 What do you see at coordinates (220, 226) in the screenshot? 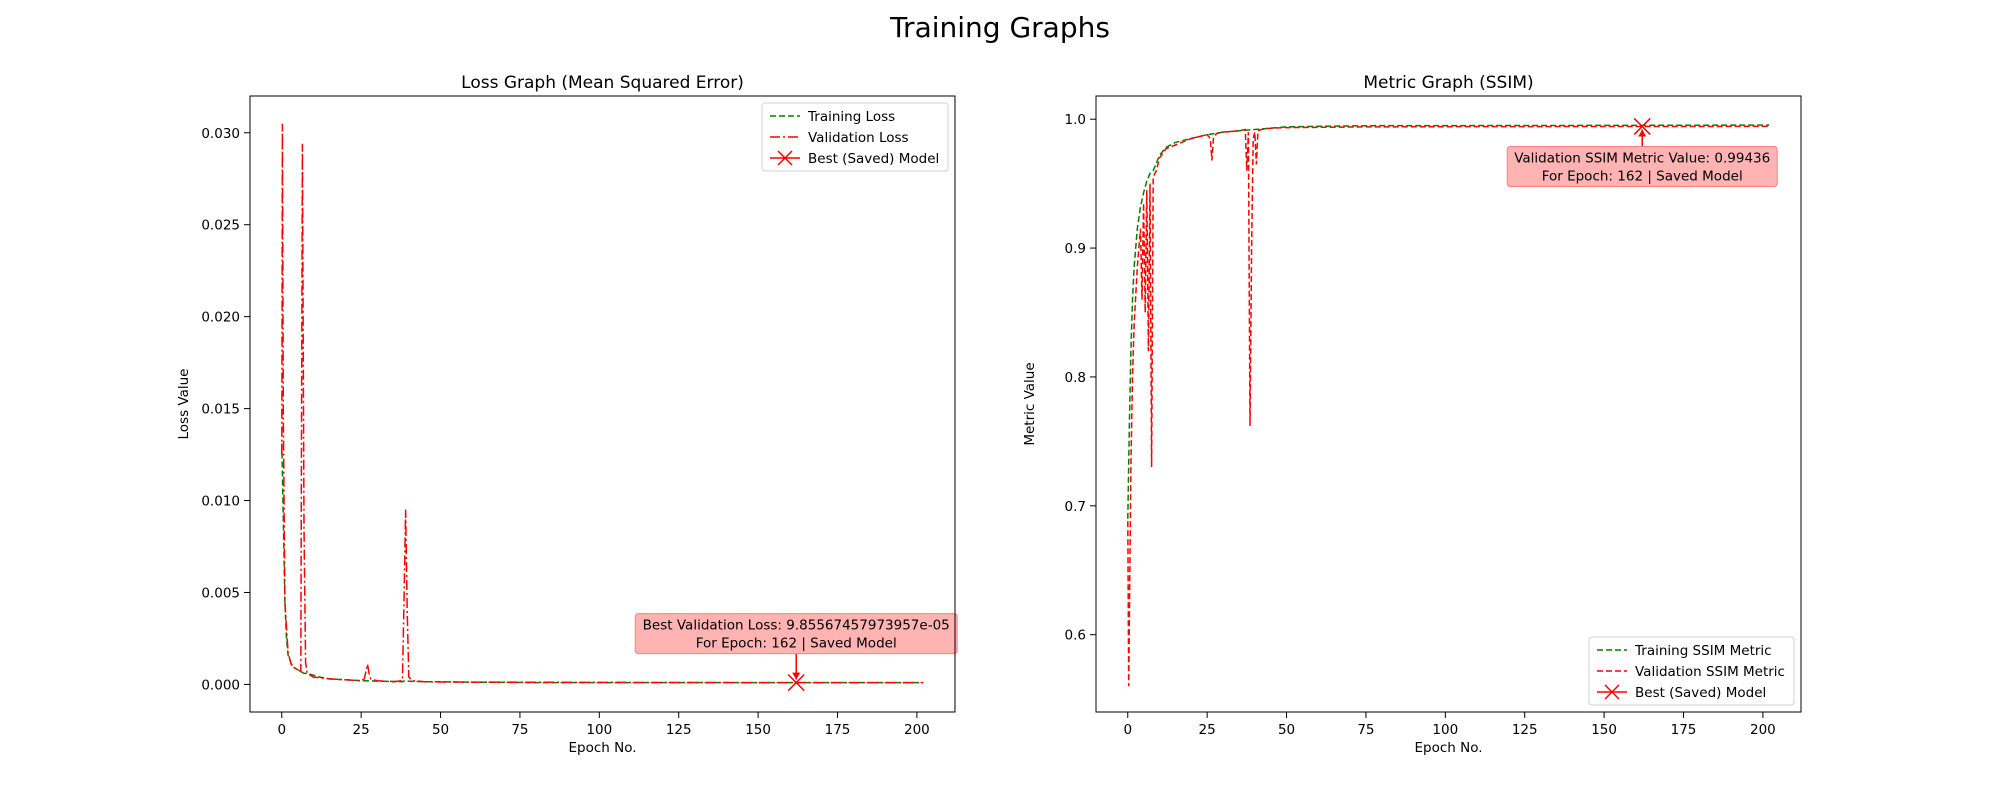
I see `y-tick-label: 0.025` at bounding box center [220, 226].